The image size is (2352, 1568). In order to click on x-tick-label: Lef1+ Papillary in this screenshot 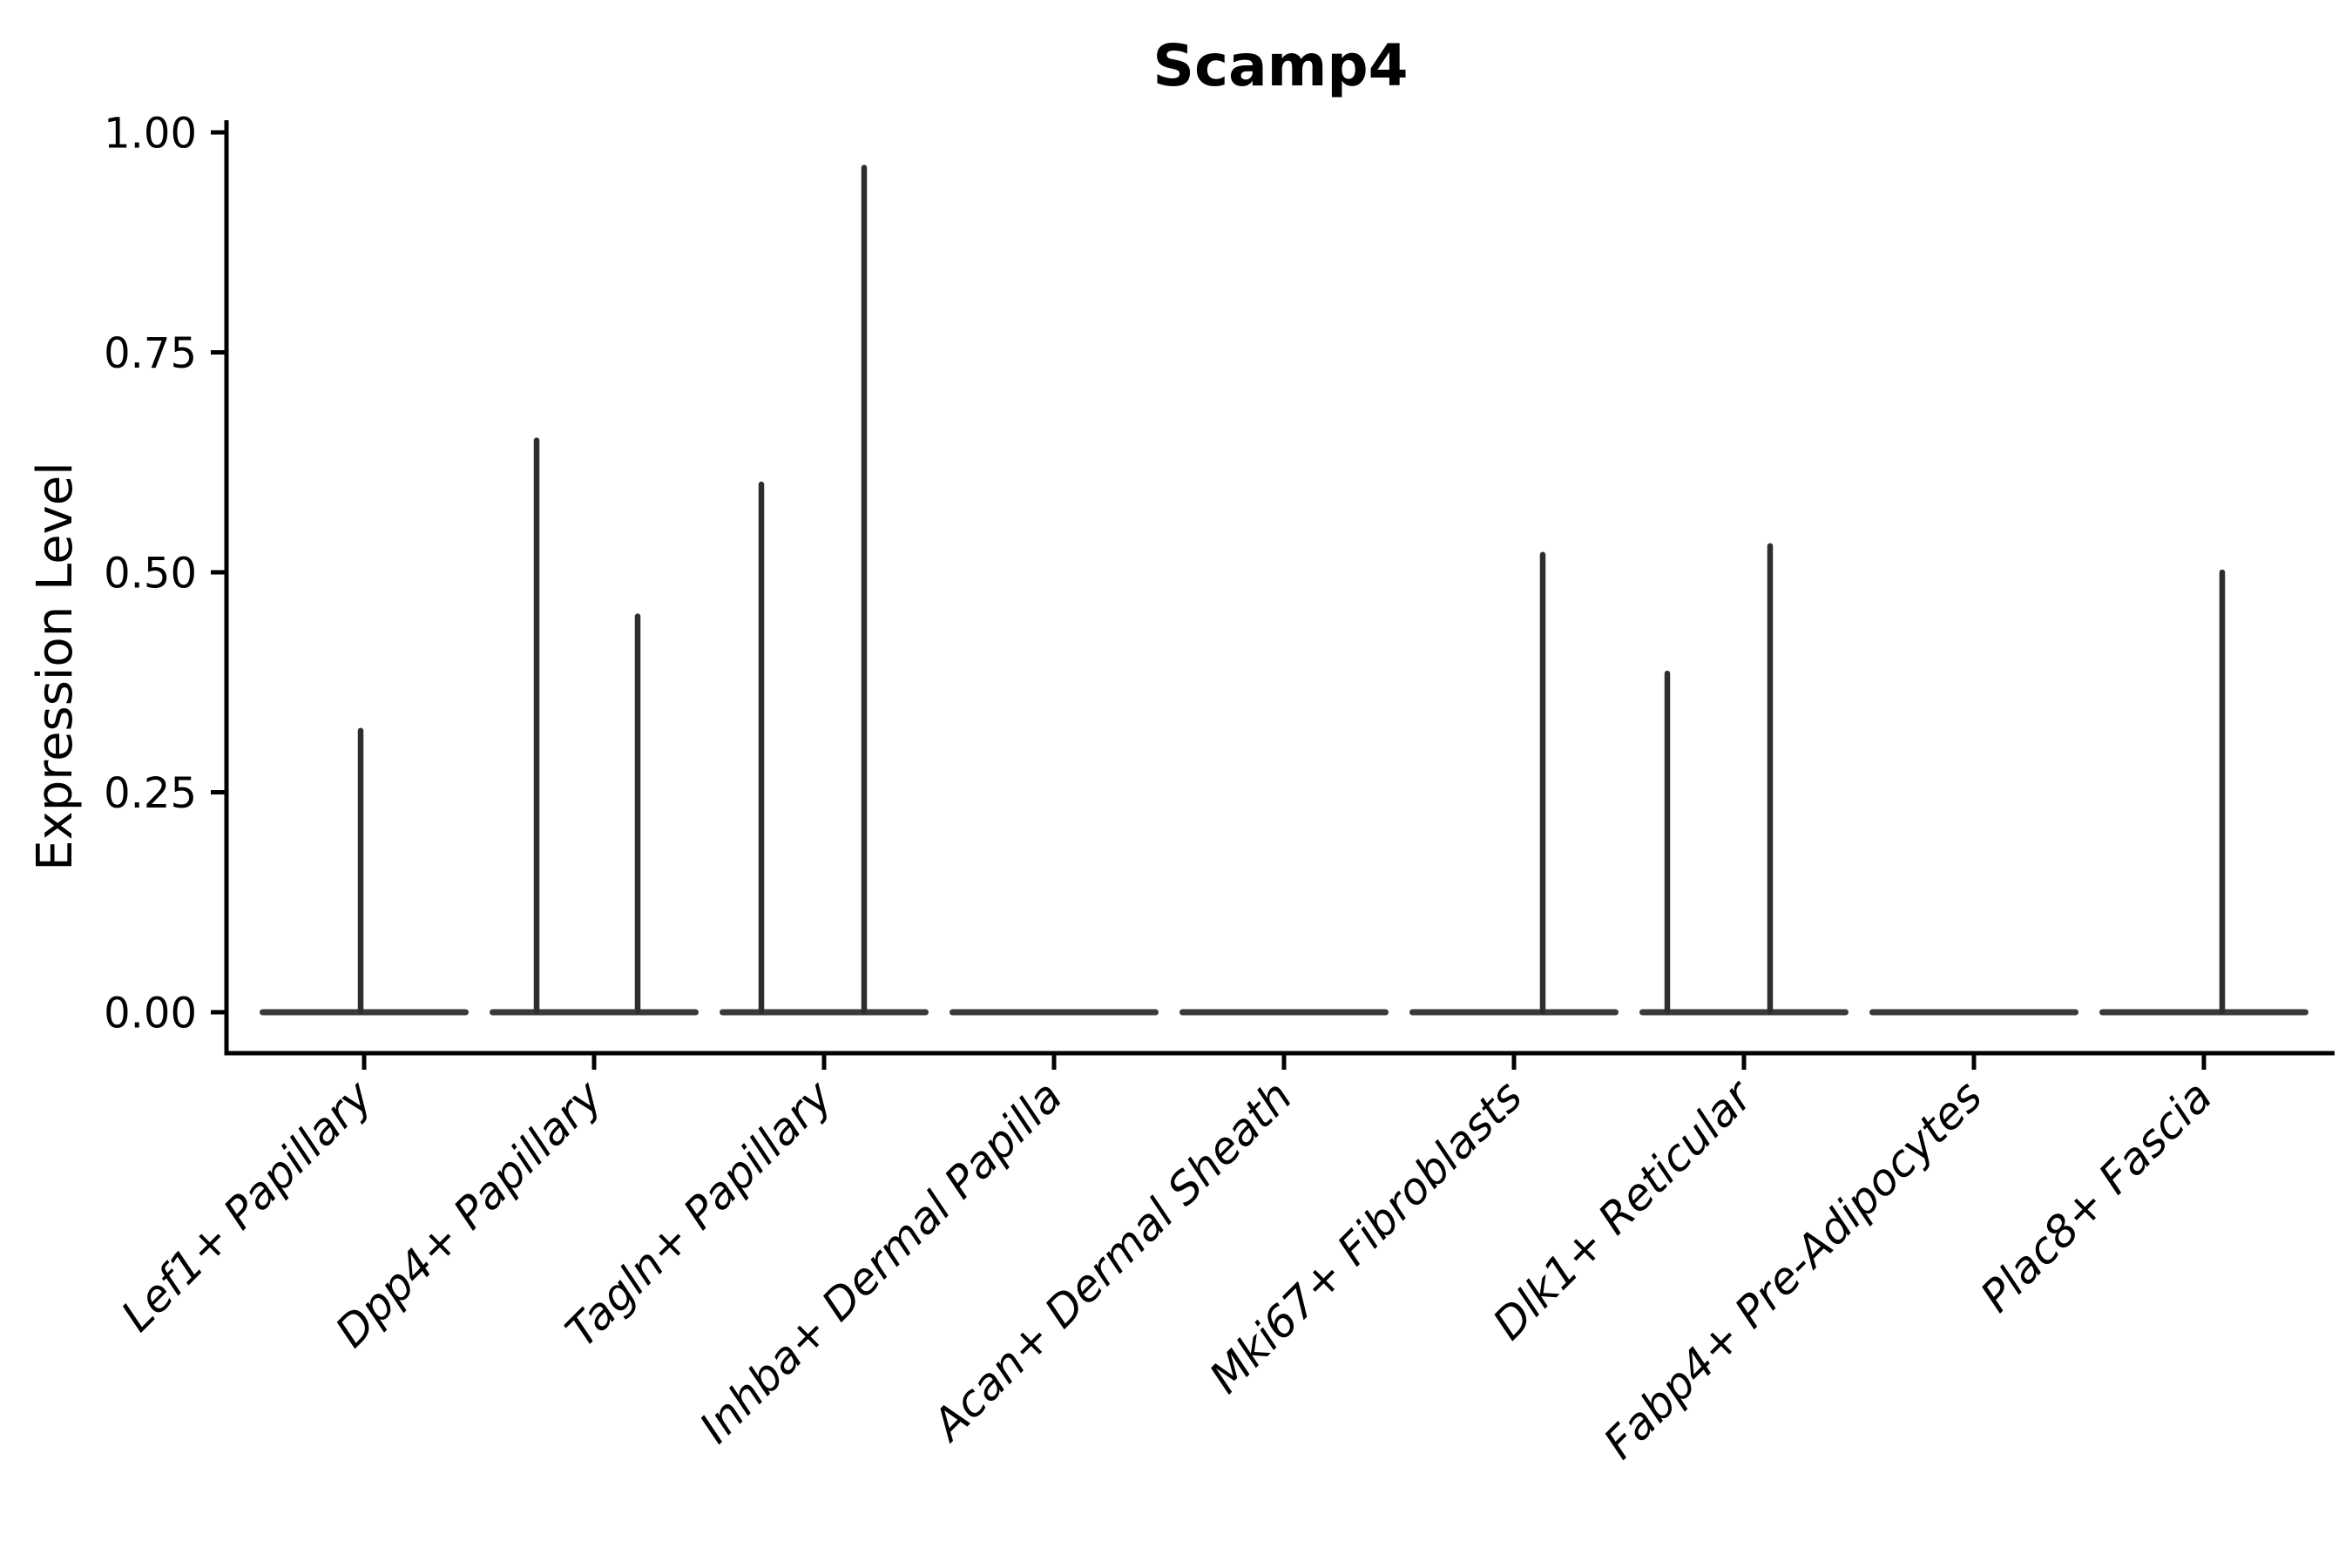, I will do `click(247, 1205)`.